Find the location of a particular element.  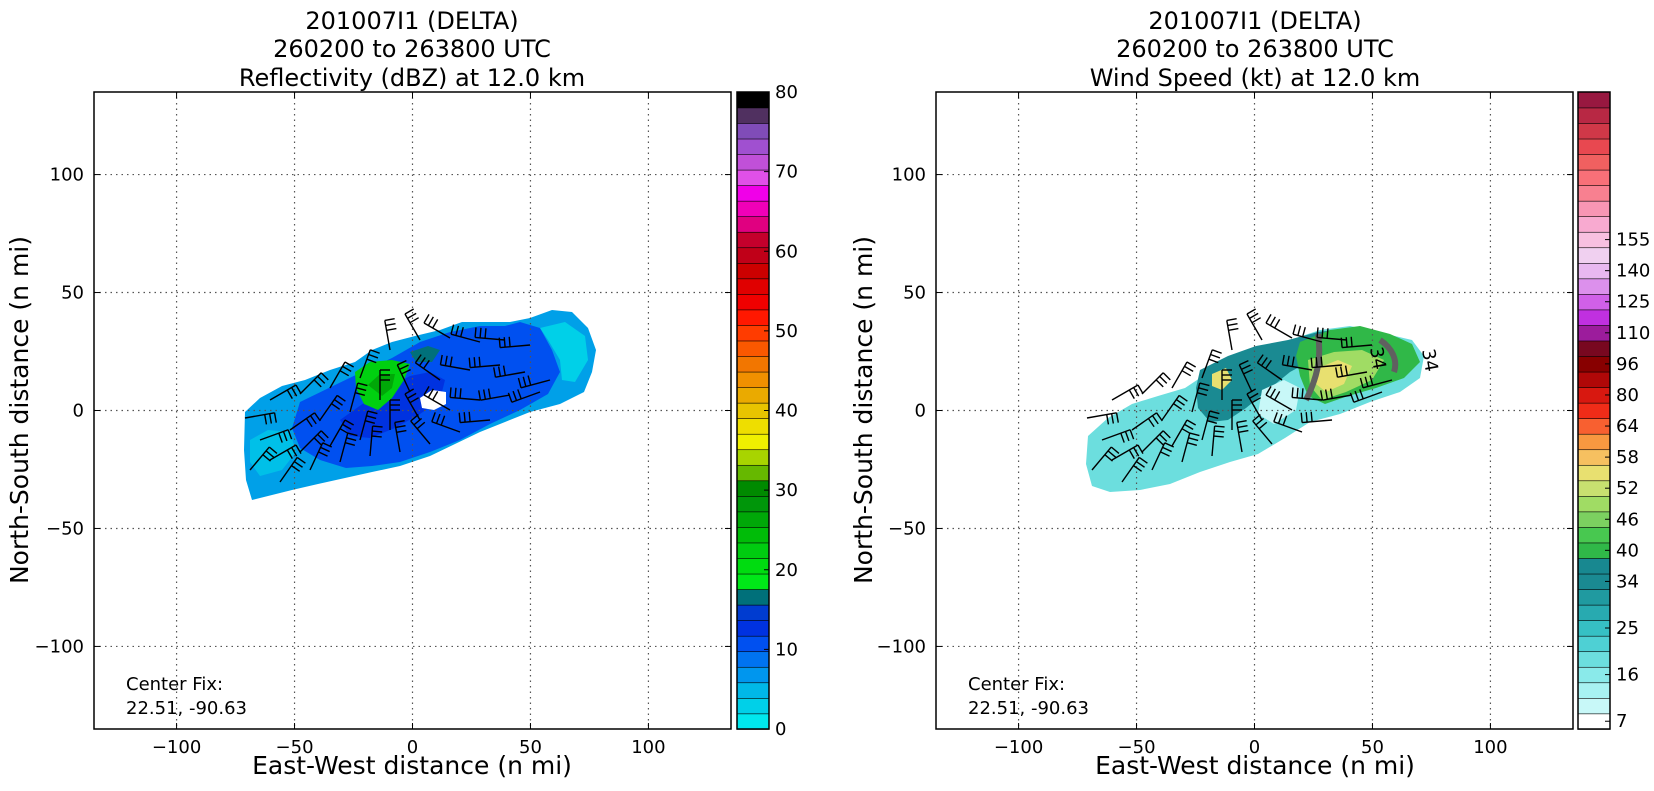

wind-center-fix-label: Center Fix: is located at coordinates (1016, 684).